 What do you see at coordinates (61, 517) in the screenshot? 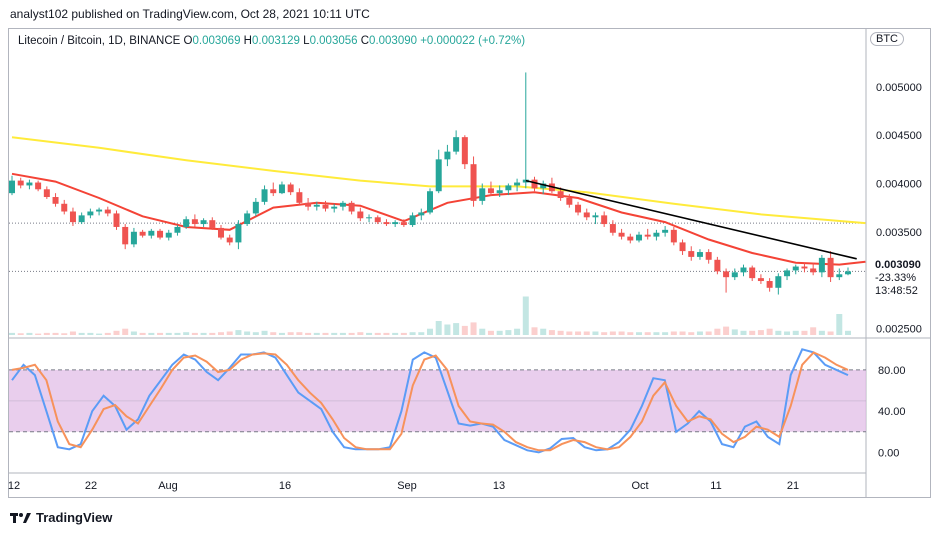
I see `footer-brand: TradingView` at bounding box center [61, 517].